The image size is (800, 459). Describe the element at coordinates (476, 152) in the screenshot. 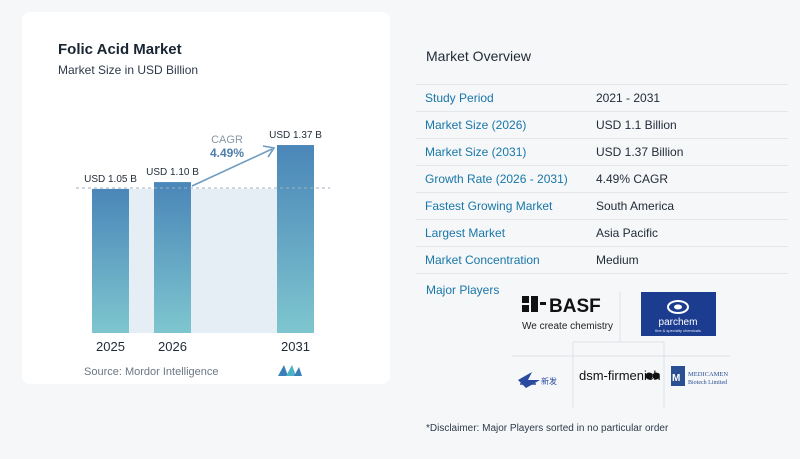

I see `overview-row-label: Market Size (2031)` at that location.